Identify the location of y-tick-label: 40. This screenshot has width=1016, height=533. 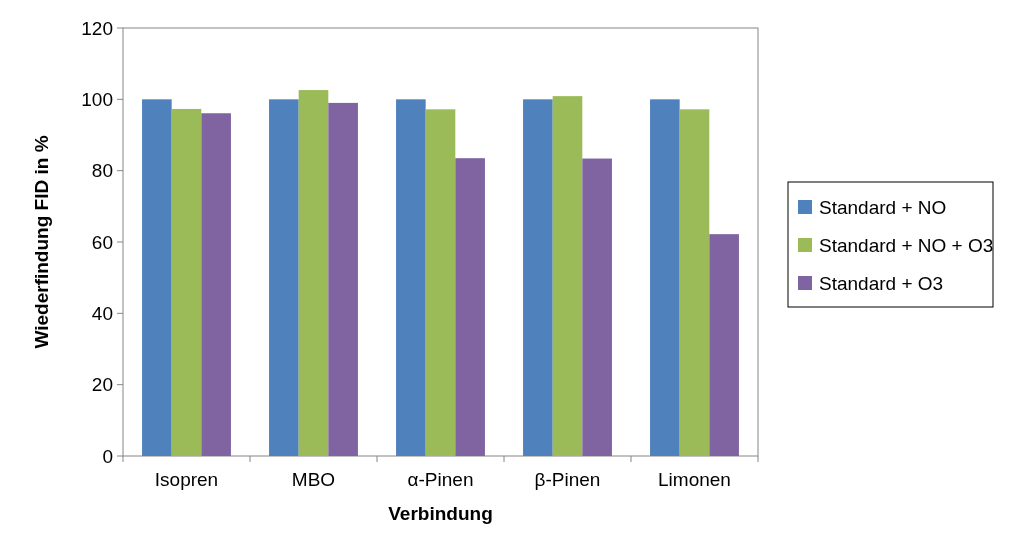
(102, 313).